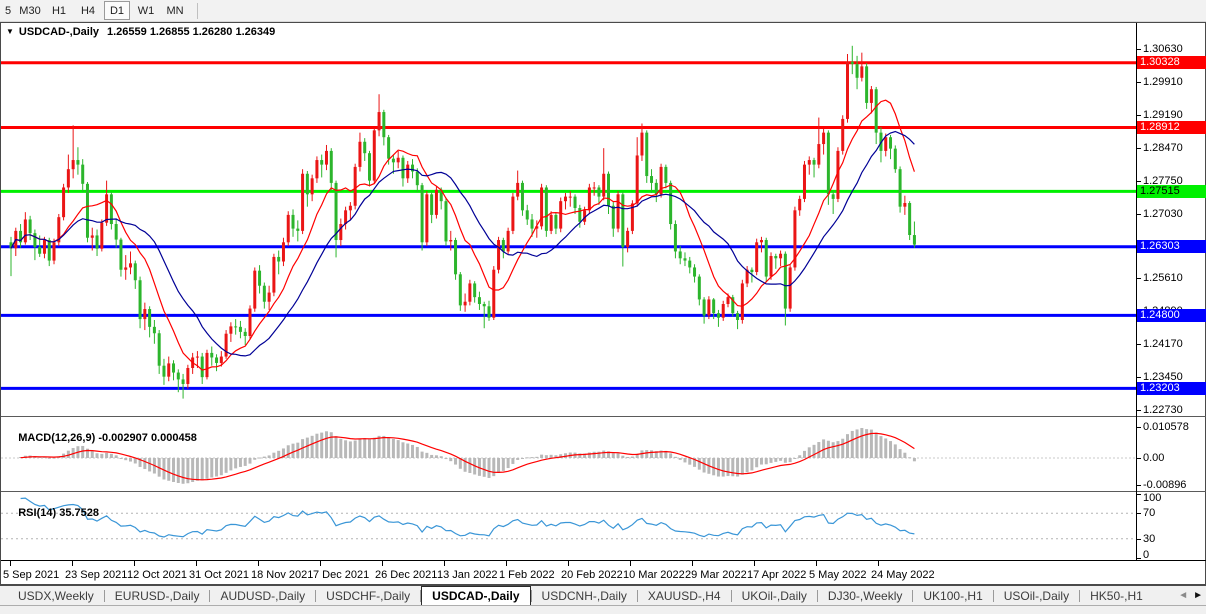 This screenshot has width=1206, height=614. Describe the element at coordinates (31, 575) in the screenshot. I see `date-label: 5 Sep 2021` at that location.